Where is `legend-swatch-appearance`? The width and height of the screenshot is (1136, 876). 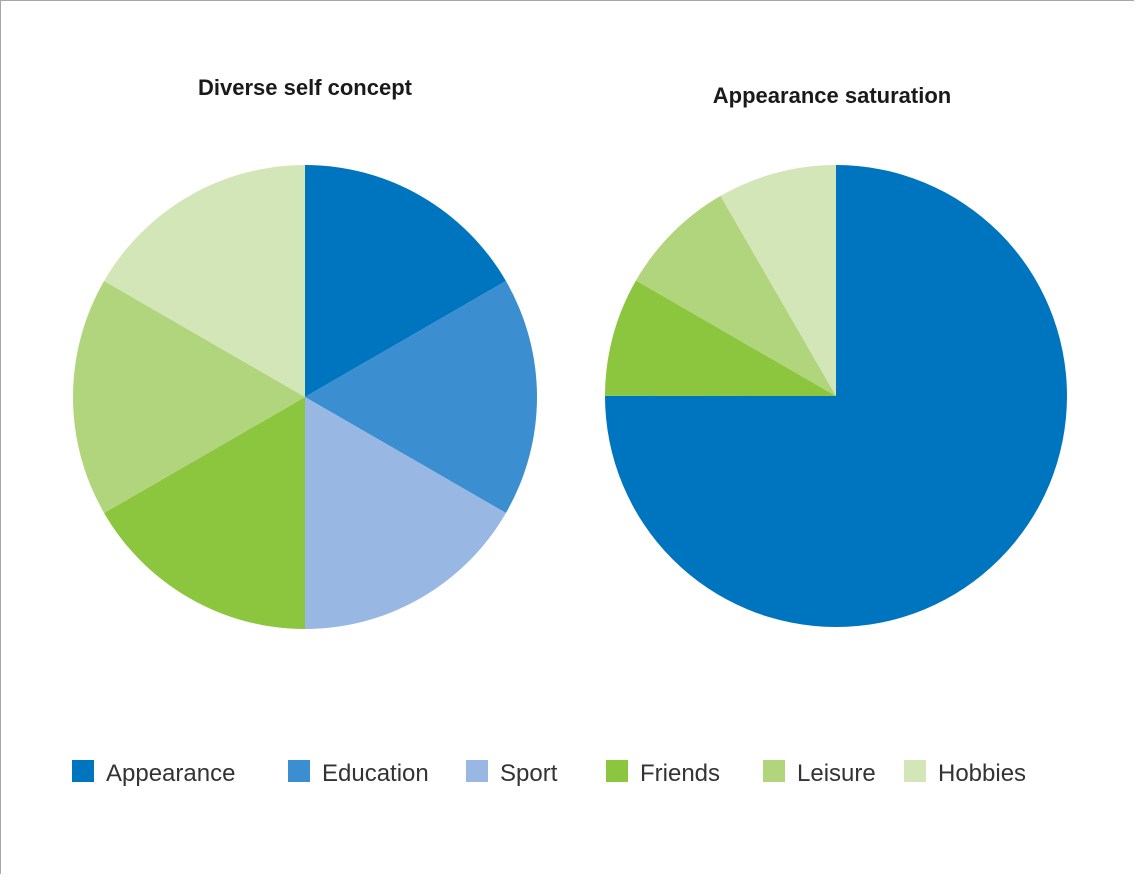 legend-swatch-appearance is located at coordinates (83, 771).